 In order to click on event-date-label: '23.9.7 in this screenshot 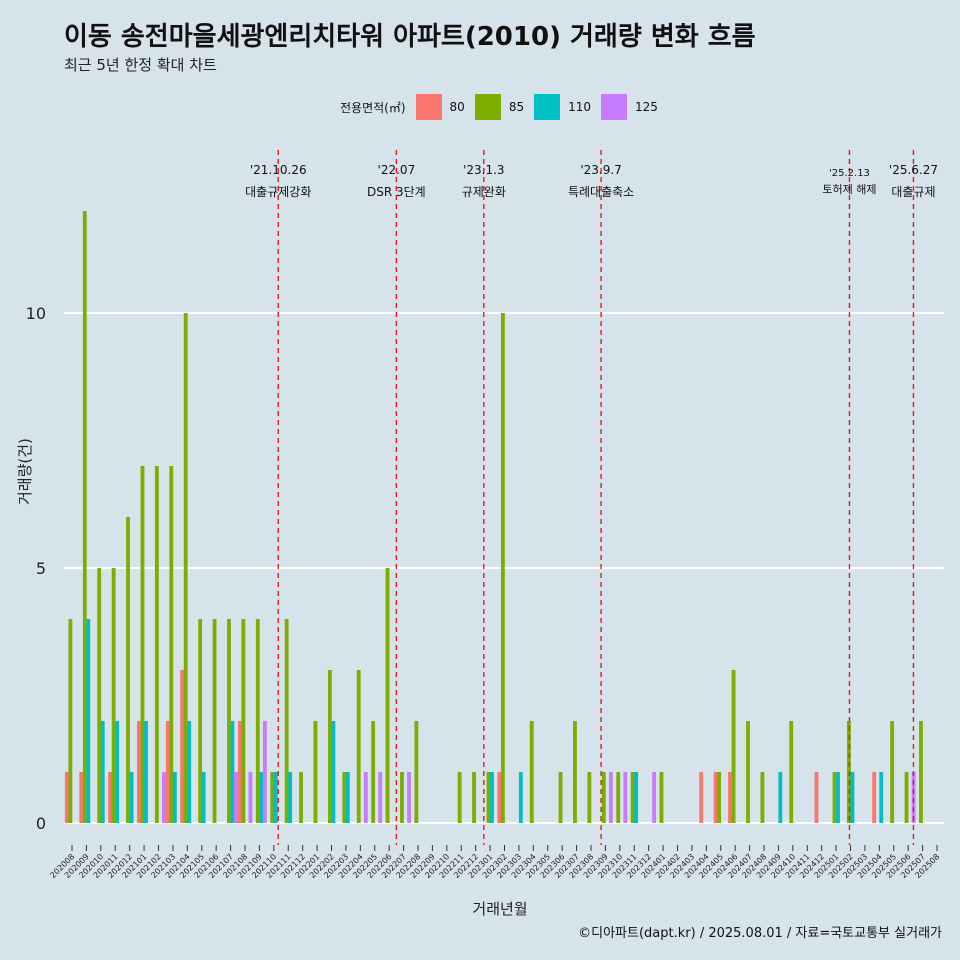, I will do `click(600, 170)`.